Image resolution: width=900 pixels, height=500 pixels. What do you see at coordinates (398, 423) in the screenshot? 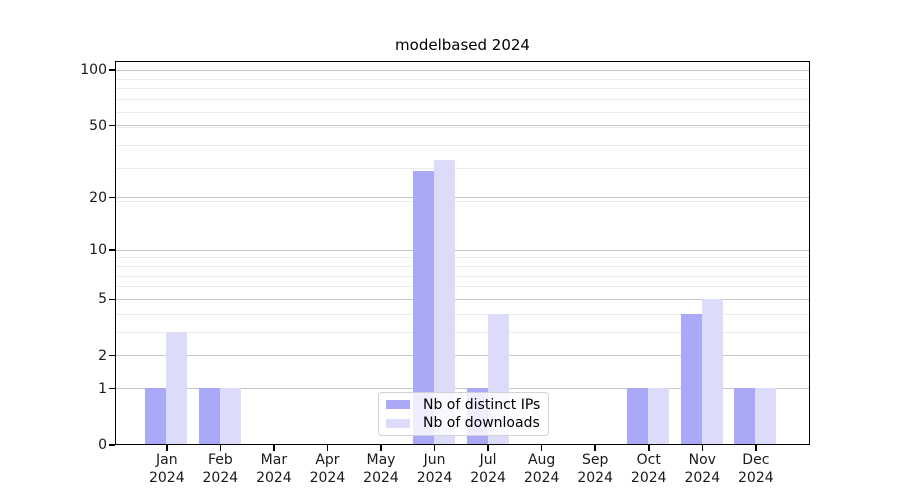
I see `legend-swatch-downloads` at bounding box center [398, 423].